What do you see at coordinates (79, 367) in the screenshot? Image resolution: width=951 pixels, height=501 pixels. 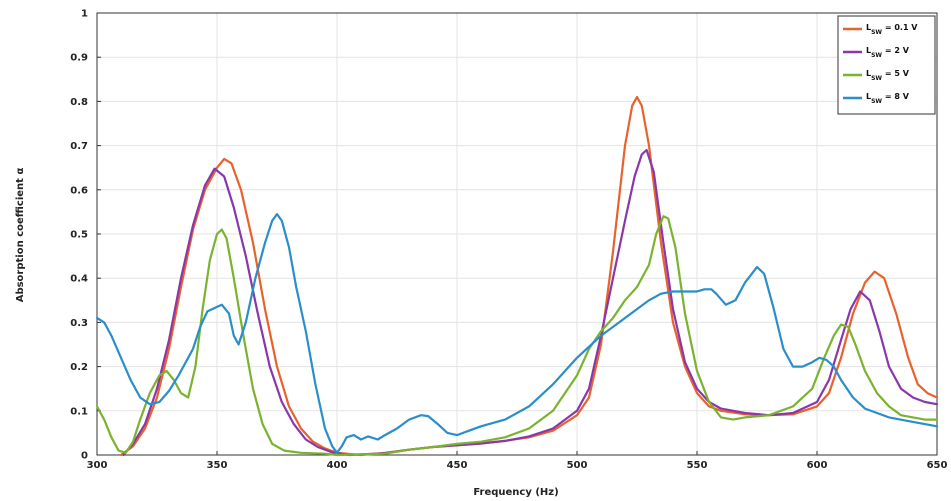 I see `y-tick-label: 0.2` at bounding box center [79, 367].